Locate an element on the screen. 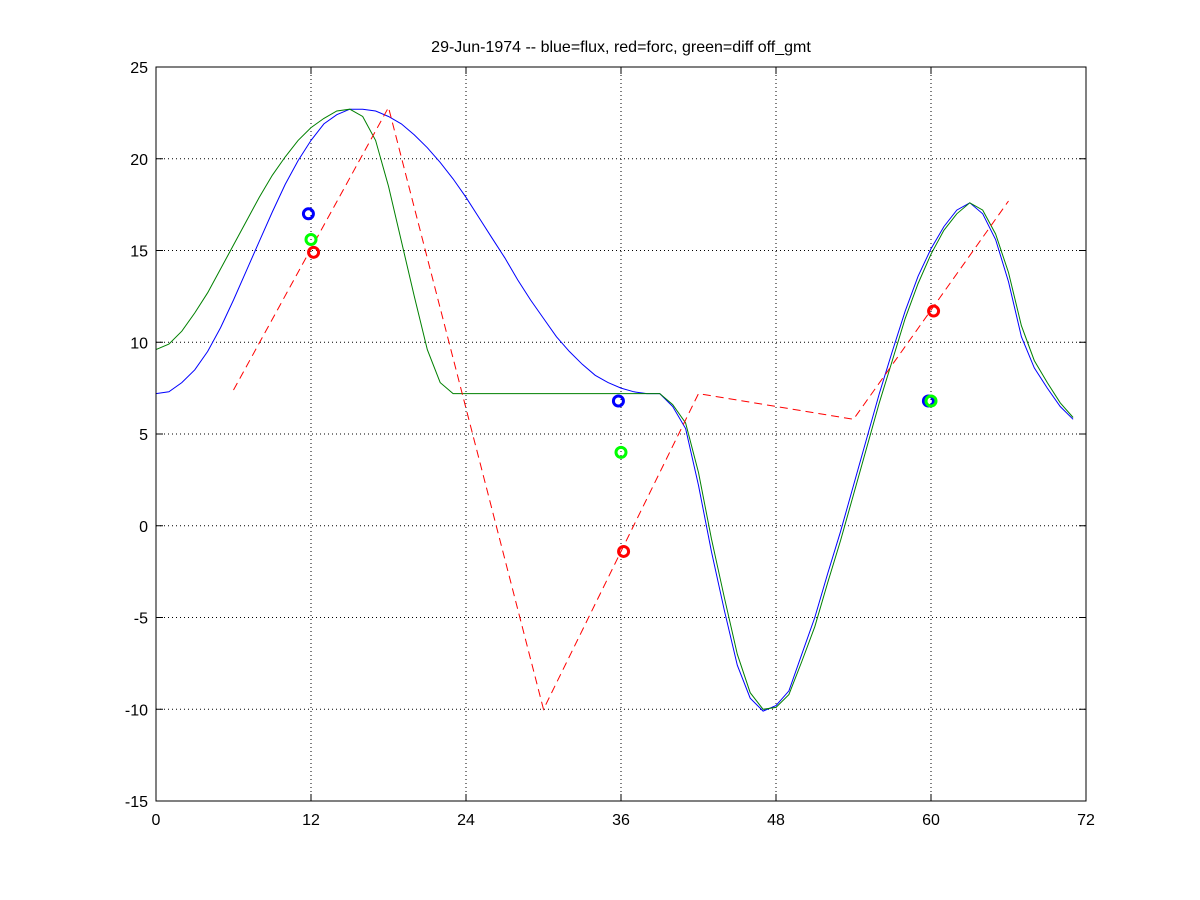  x-tick-label: 48 is located at coordinates (776, 820).